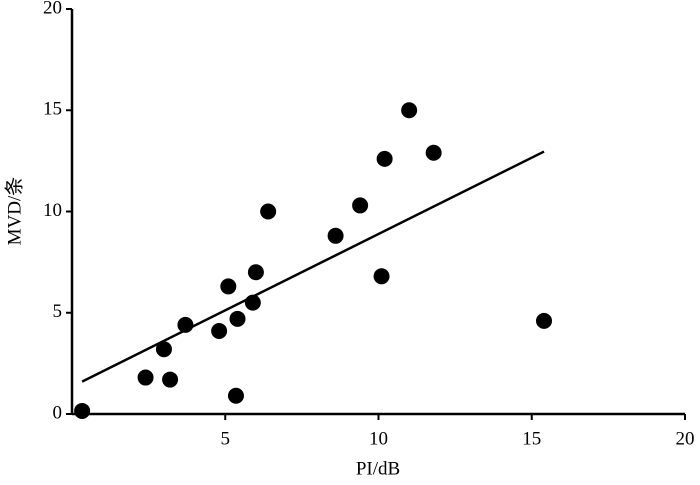 The width and height of the screenshot is (700, 485). What do you see at coordinates (378, 468) in the screenshot?
I see `x-axis-label: PI/dB` at bounding box center [378, 468].